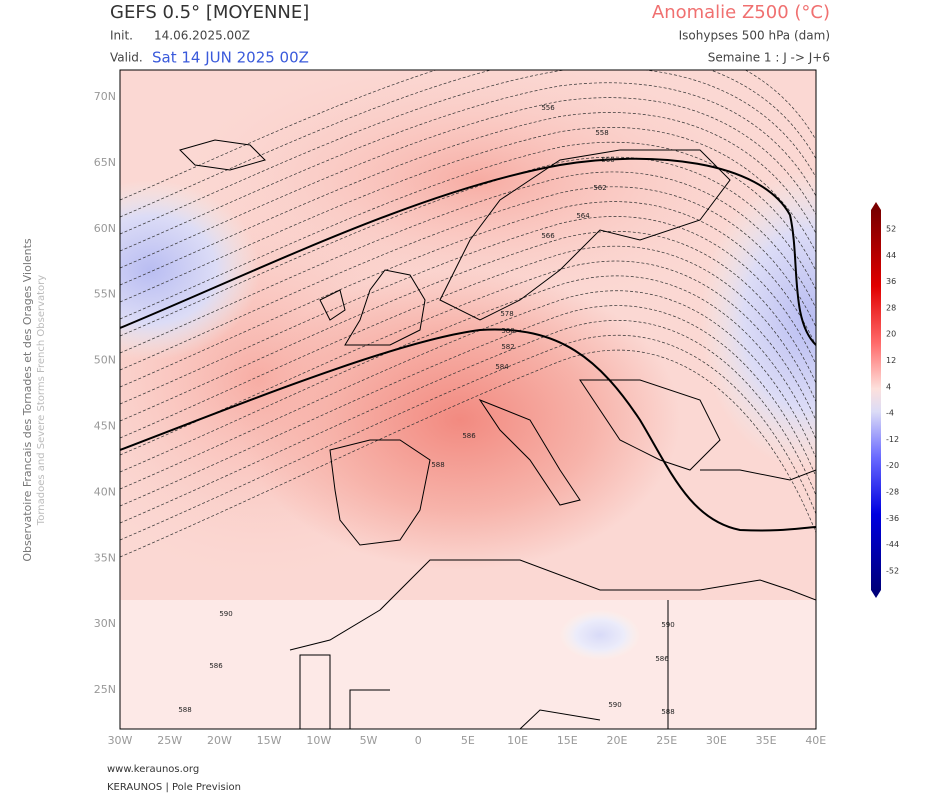 This screenshot has width=937, height=800. I want to click on lon-label: 35E, so click(766, 740).